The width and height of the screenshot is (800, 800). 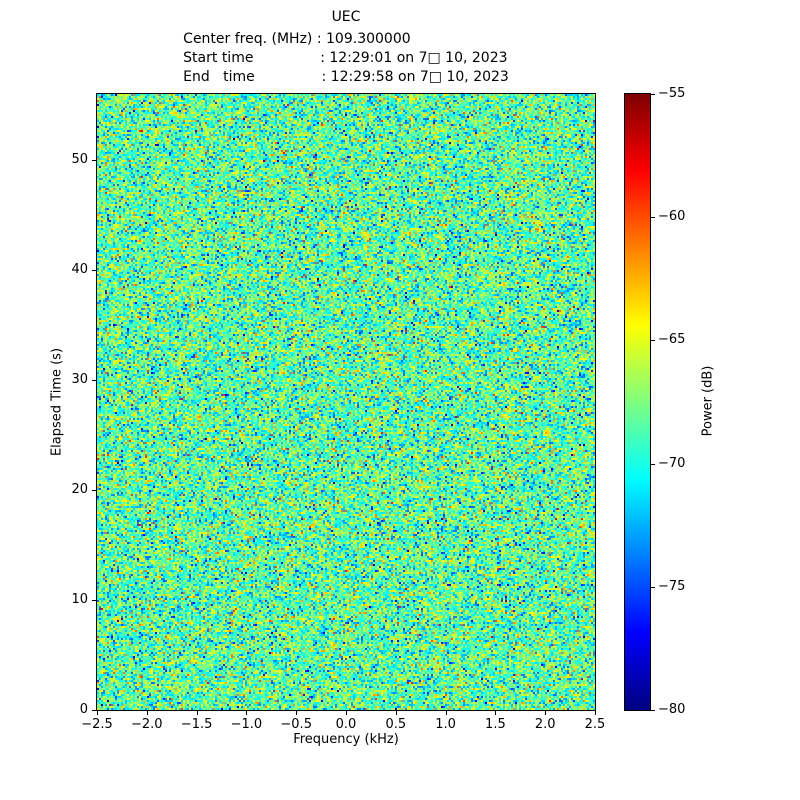 I want to click on y-tick-label: 20, so click(x=79, y=489).